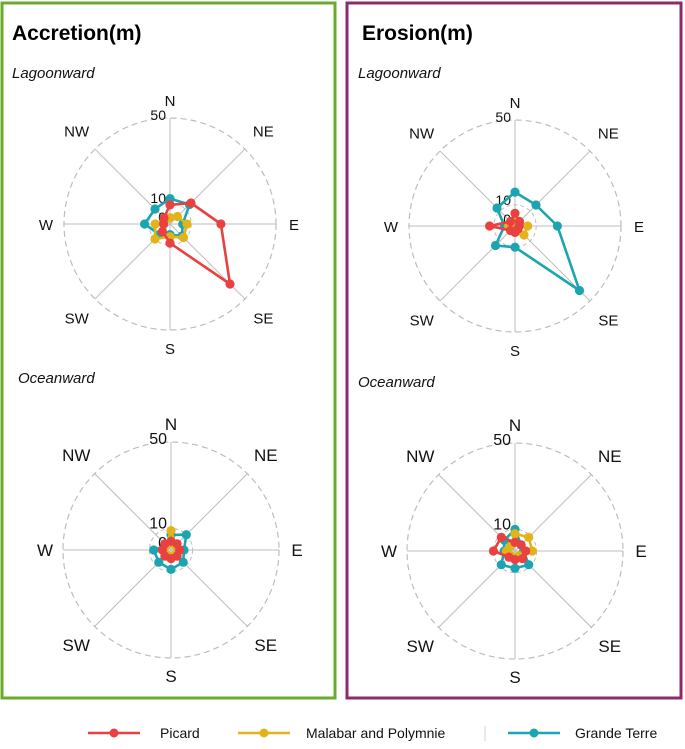 Image resolution: width=685 pixels, height=749 pixels. I want to click on data-point-grande-terre-e, so click(557, 226).